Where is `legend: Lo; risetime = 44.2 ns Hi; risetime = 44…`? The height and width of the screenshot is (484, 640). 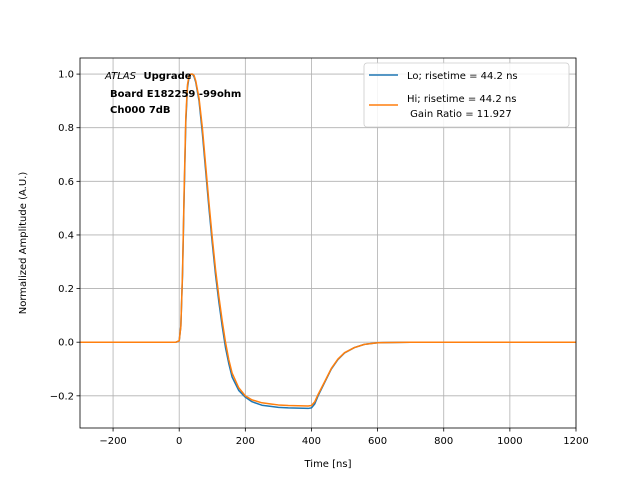
legend: Lo; risetime = 44.2 ns Hi; risetime = 44… is located at coordinates (466, 95).